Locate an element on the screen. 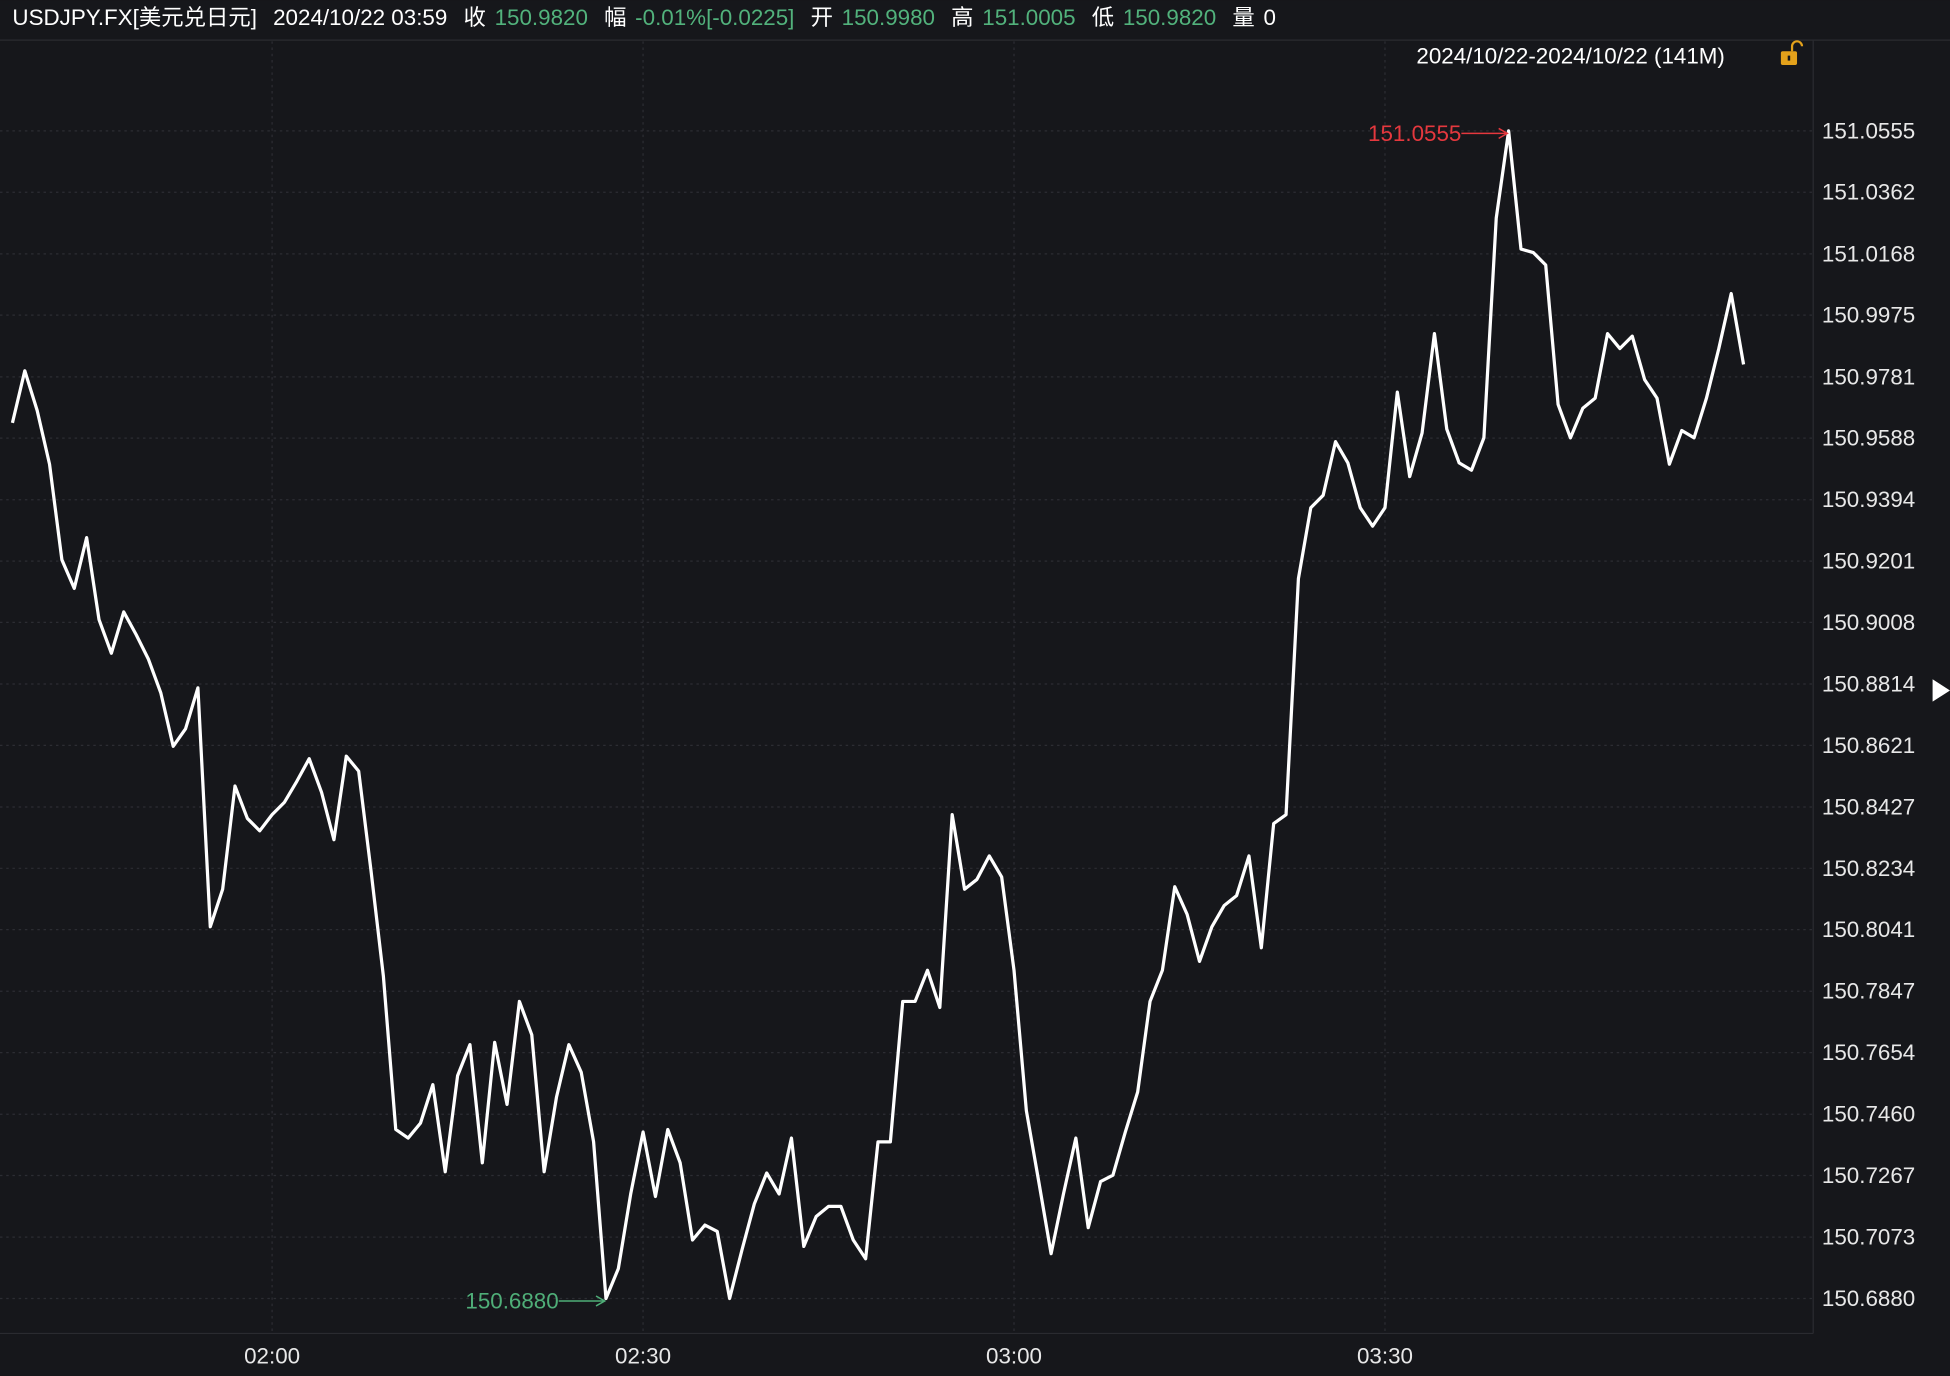 Image resolution: width=1950 pixels, height=1376 pixels. low-annotation: 150.6880 is located at coordinates (511, 1300).